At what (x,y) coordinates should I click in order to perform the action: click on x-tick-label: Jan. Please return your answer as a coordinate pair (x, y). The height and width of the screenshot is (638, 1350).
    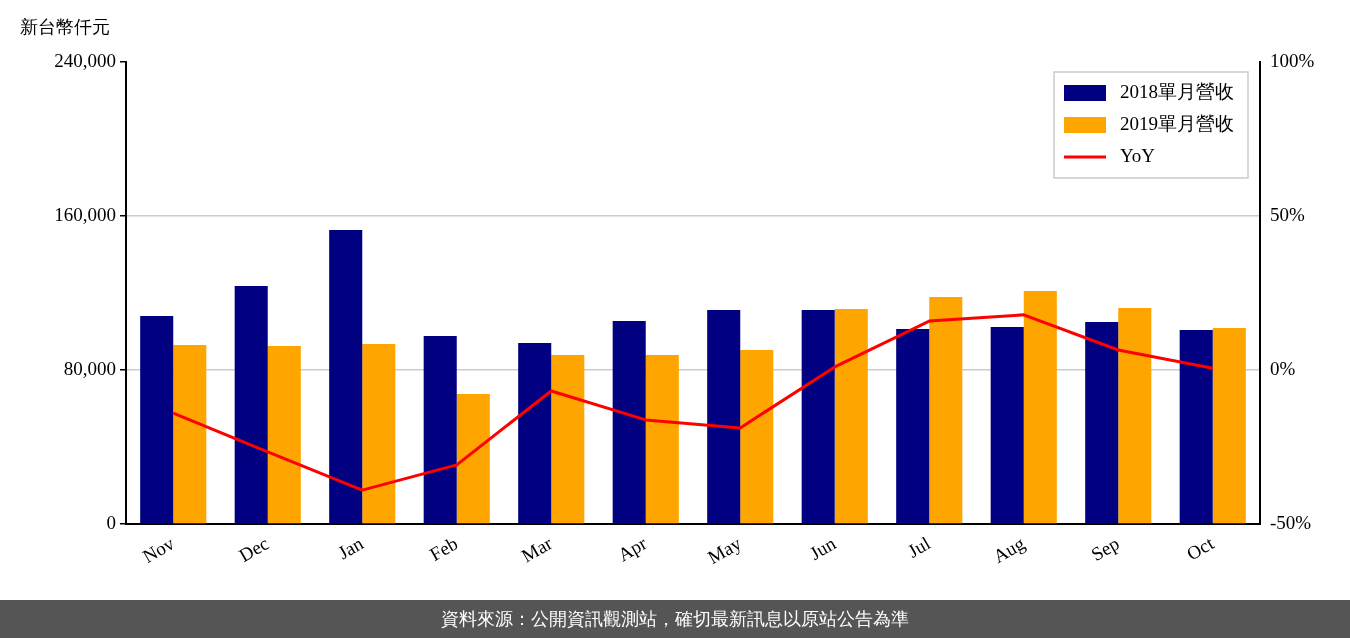
    Looking at the image, I should click on (351, 548).